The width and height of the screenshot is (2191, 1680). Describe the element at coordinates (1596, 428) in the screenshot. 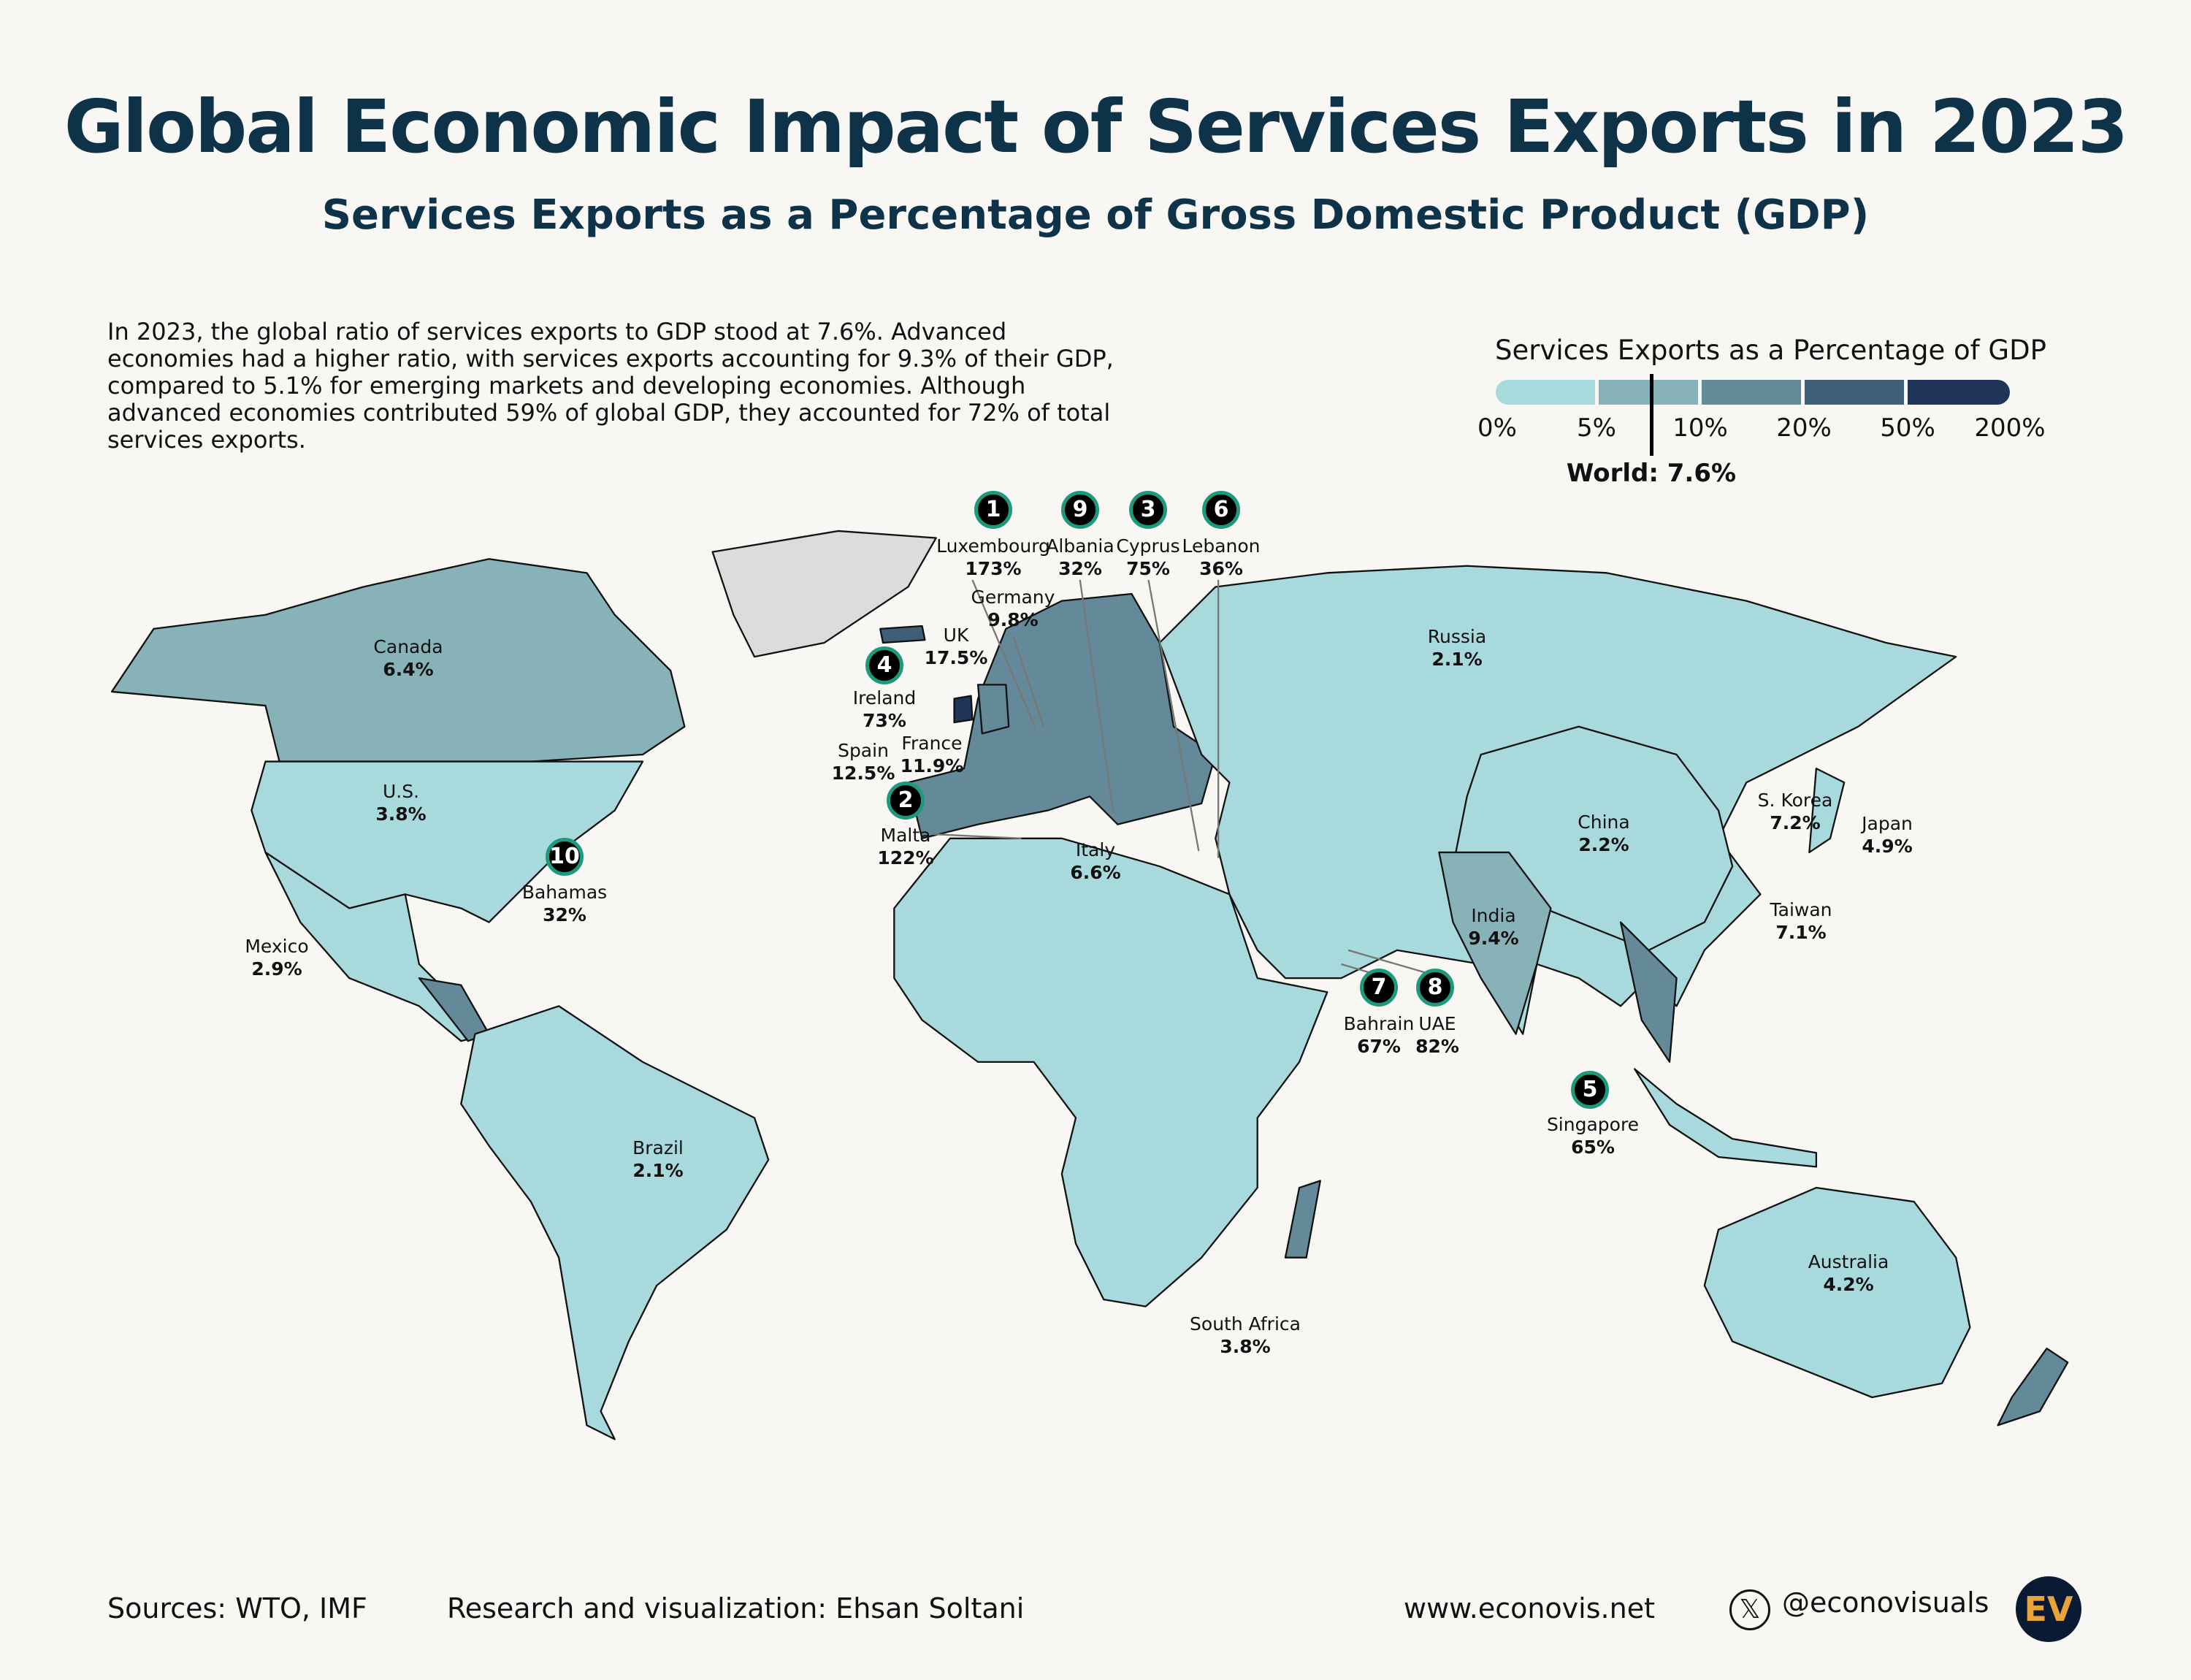

I see `legend-tick: 5%` at that location.